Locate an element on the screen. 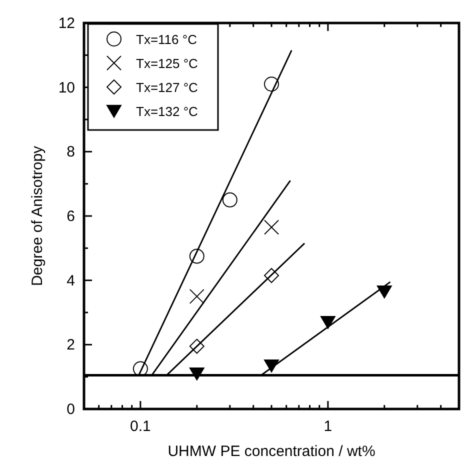 The height and width of the screenshot is (460, 463). y-tick-label: 8 is located at coordinates (70, 152).